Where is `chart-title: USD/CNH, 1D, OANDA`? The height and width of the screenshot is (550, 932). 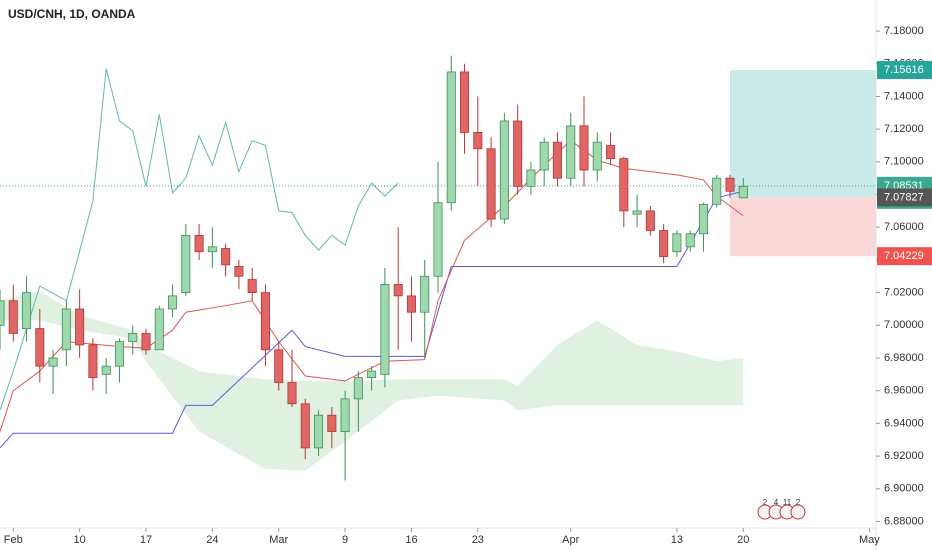 chart-title: USD/CNH, 1D, OANDA is located at coordinates (72, 14).